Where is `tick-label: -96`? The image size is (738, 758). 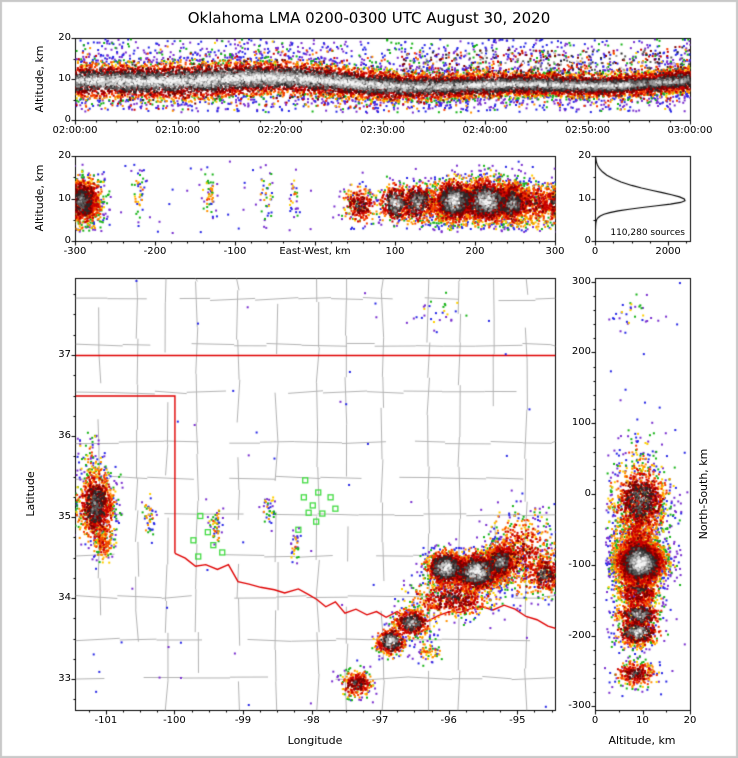
tick-label: -96 is located at coordinates (448, 720).